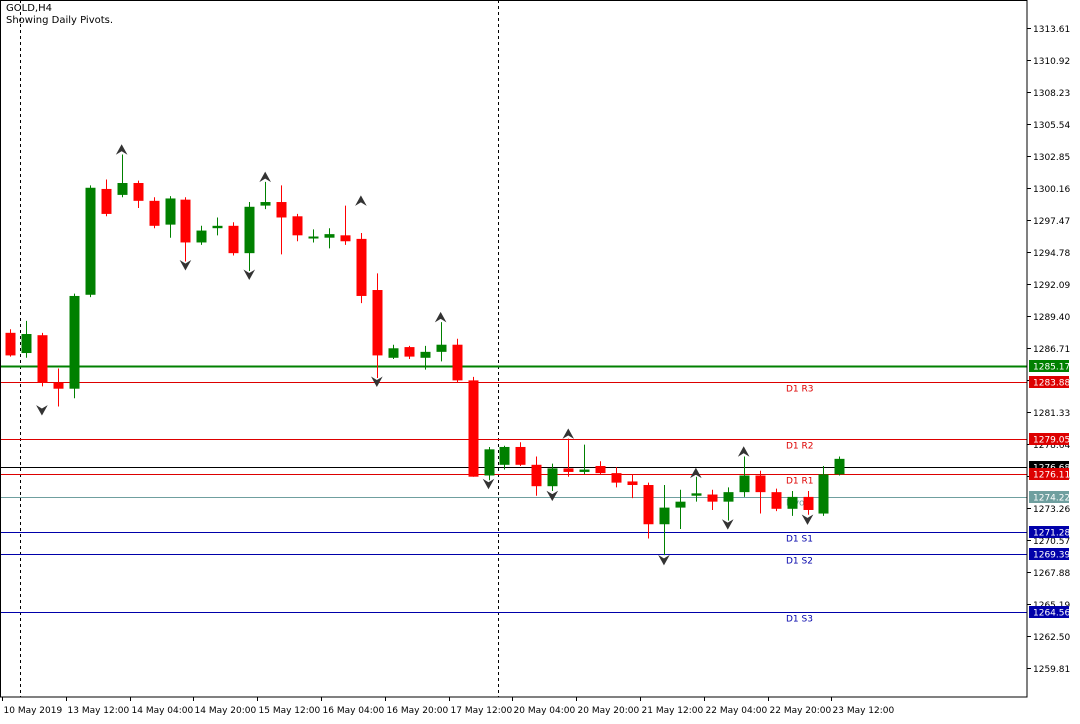  I want to click on level-price-tag-label: 1276.11, so click(1051, 476).